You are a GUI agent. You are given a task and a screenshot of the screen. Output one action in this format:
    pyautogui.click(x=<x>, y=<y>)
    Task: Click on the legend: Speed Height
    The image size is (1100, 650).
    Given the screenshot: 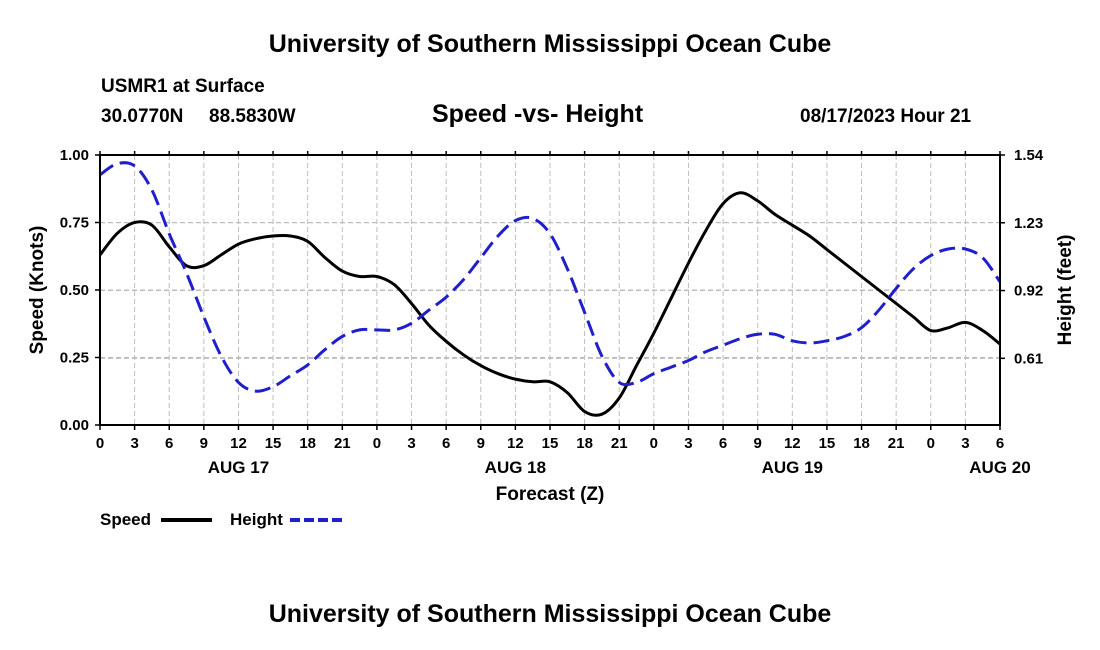 What is the action you would take?
    pyautogui.click(x=221, y=519)
    